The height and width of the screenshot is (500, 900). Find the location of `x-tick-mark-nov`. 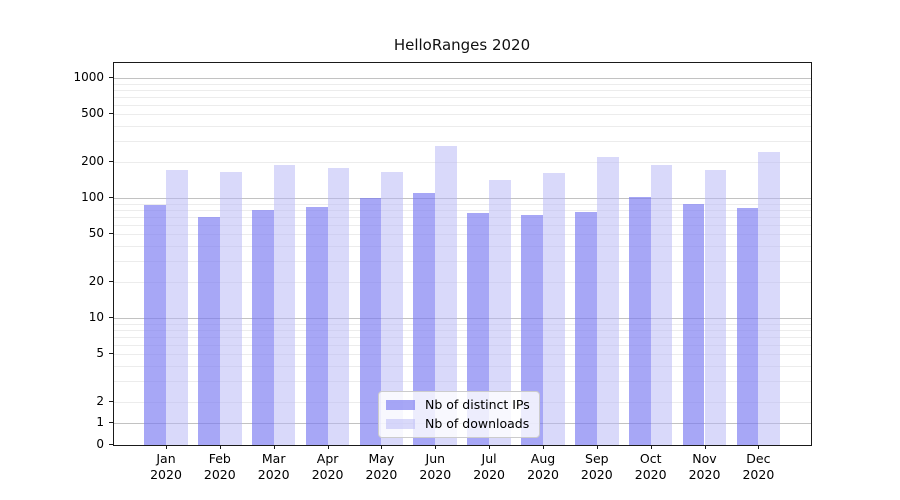

x-tick-mark-nov is located at coordinates (705, 447).